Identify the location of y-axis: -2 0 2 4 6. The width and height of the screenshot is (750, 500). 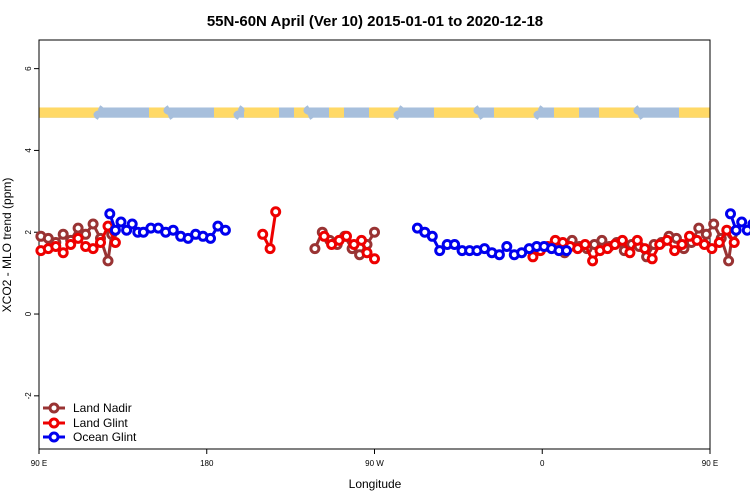
(31, 233).